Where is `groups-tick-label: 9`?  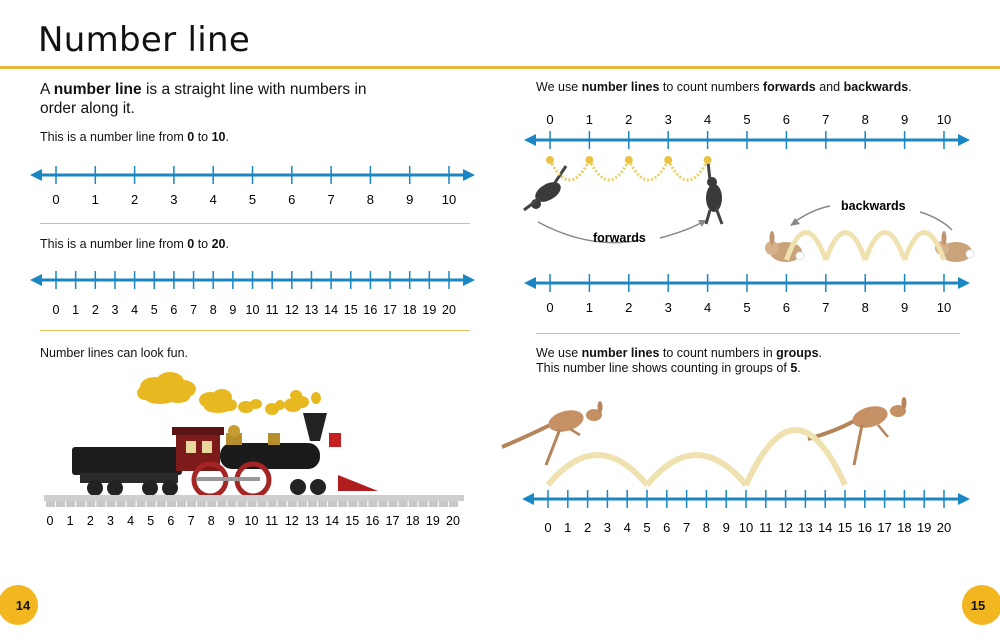 groups-tick-label: 9 is located at coordinates (726, 527).